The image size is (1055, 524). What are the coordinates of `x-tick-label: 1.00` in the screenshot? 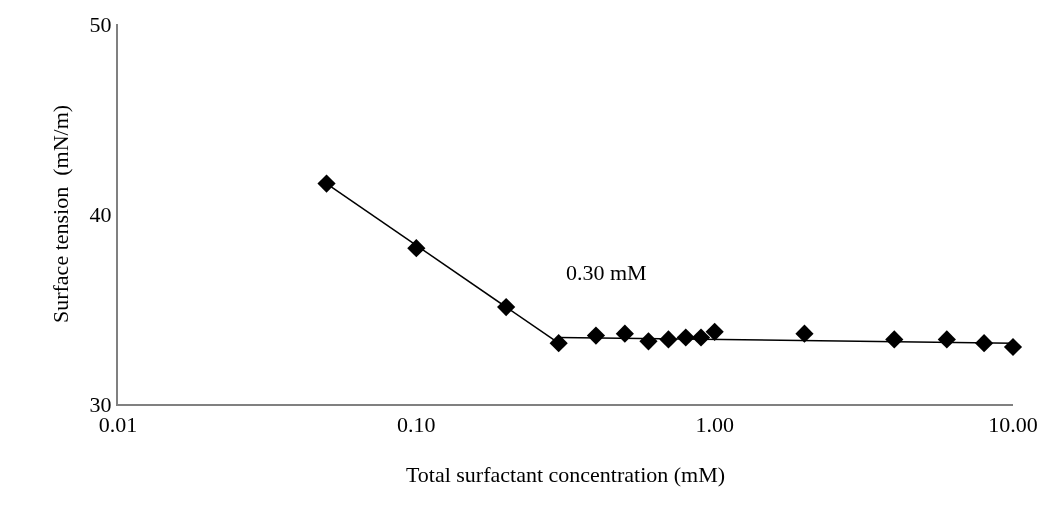 It's located at (714, 425).